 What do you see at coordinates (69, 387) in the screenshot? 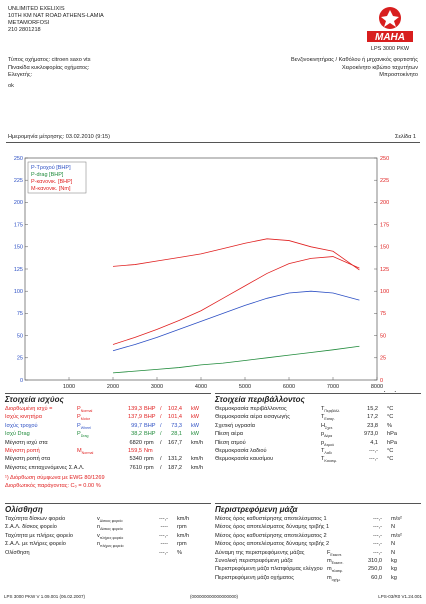
I see `x-tick-label: 1000` at bounding box center [69, 387].